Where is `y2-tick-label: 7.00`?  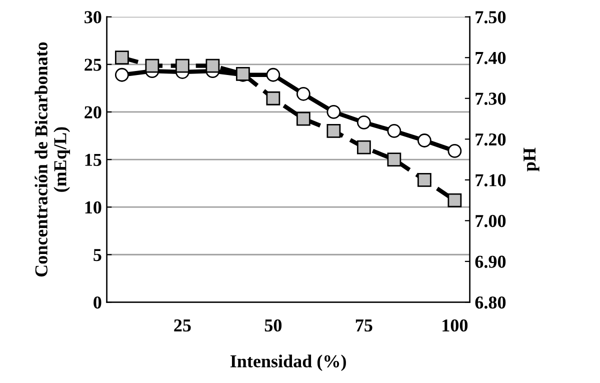
y2-tick-label: 7.00 is located at coordinates (491, 221).